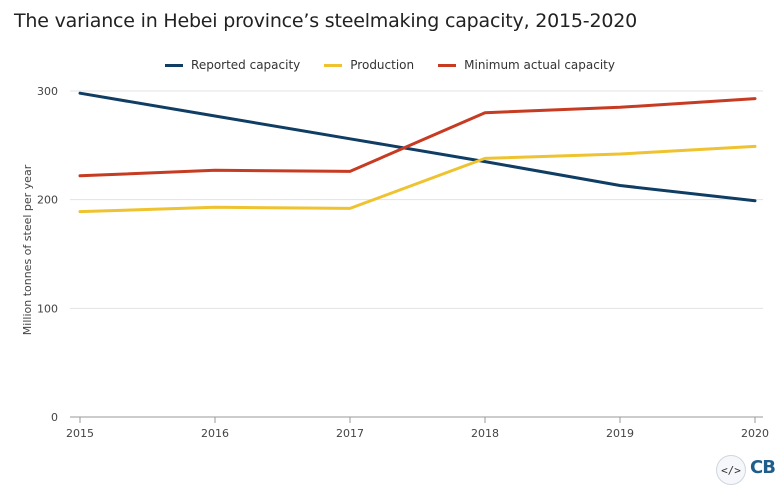 The width and height of the screenshot is (780, 492). I want to click on x-tick-label: 2015, so click(80, 433).